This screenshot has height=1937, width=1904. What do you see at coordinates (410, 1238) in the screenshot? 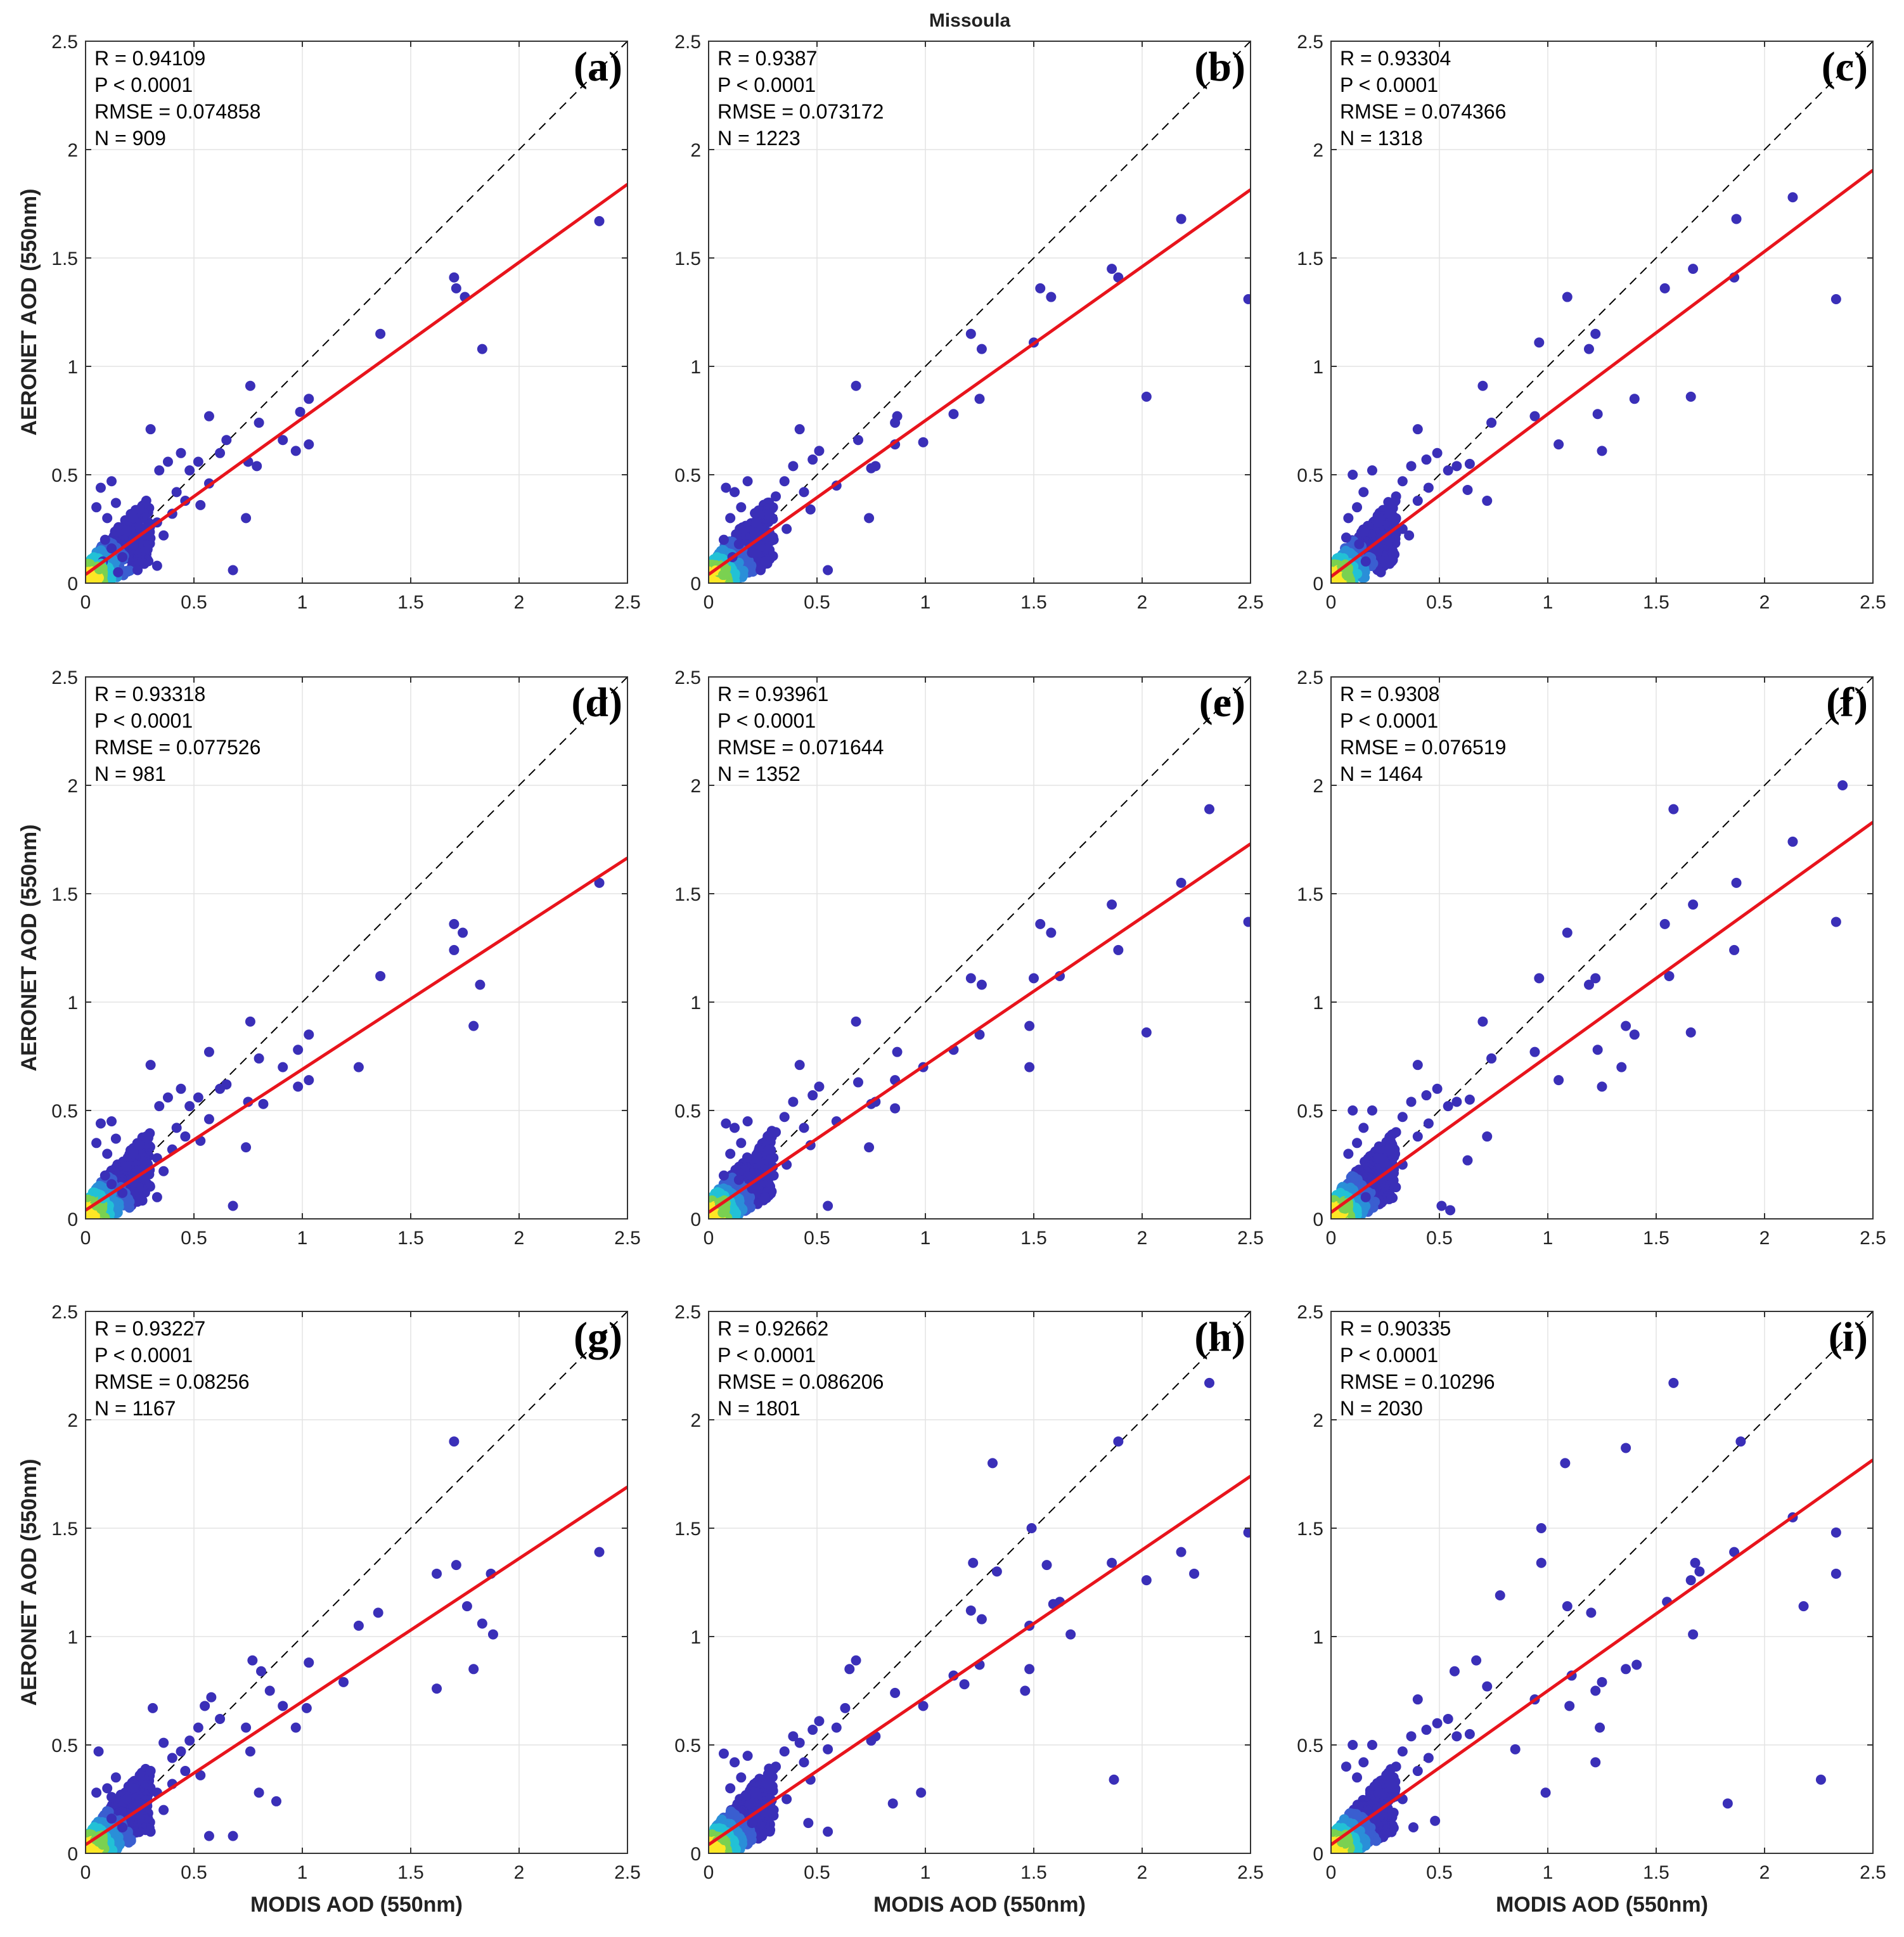
I see `x-tick-label: 1.5` at bounding box center [410, 1238].